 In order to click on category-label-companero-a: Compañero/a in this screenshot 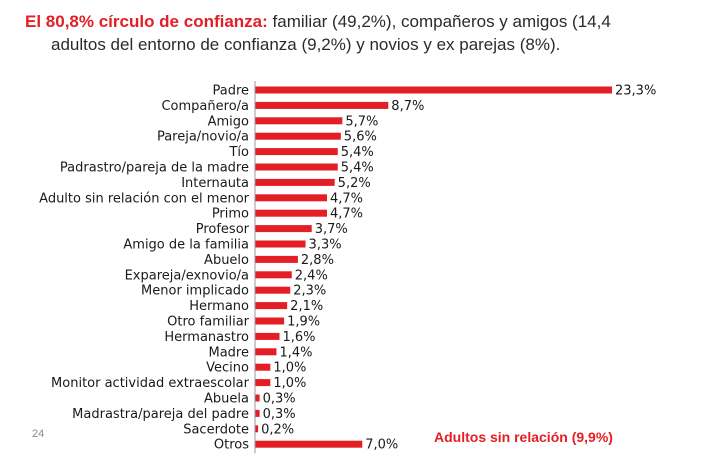, I will do `click(205, 106)`.